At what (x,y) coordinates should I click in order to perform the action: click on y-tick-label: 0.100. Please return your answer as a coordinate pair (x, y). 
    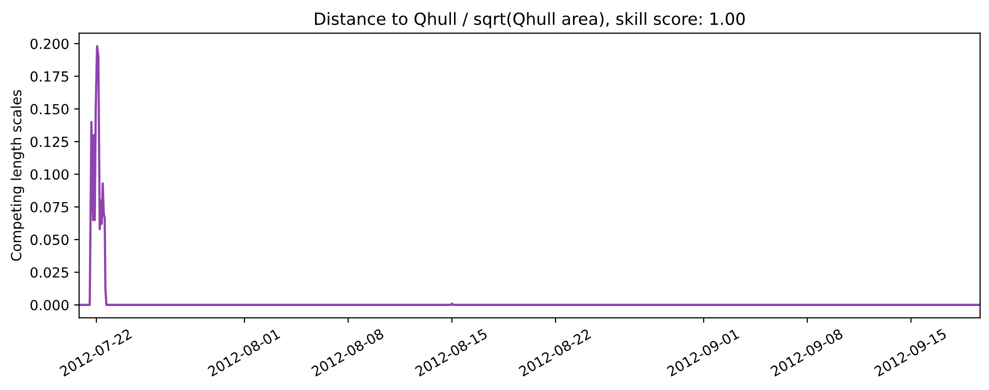
    Looking at the image, I should click on (49, 174).